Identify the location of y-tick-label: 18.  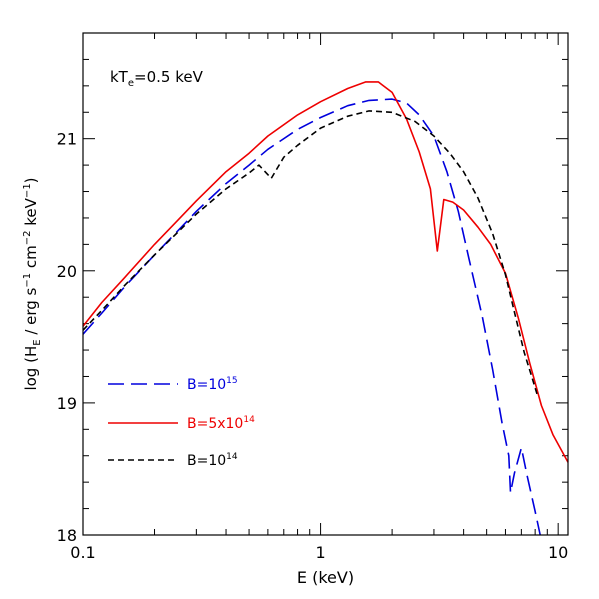
(67, 535).